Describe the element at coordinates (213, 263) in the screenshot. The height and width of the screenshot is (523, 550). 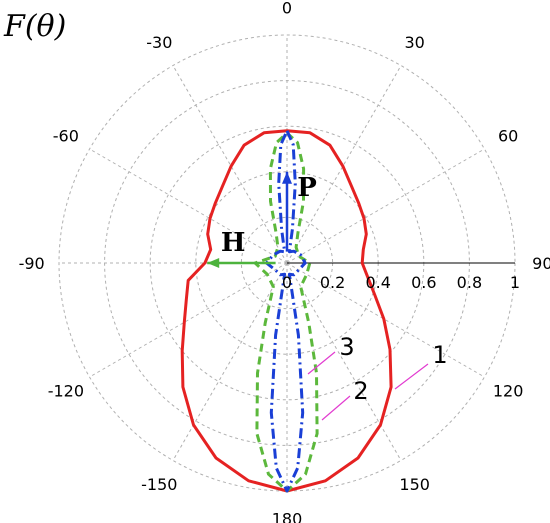
I see `vector-H-arrowhead` at that location.